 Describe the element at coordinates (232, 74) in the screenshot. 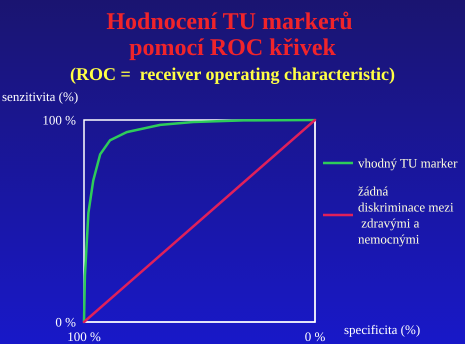

I see `chart-subtitle: (ROC = receiver operating characteristic)` at that location.